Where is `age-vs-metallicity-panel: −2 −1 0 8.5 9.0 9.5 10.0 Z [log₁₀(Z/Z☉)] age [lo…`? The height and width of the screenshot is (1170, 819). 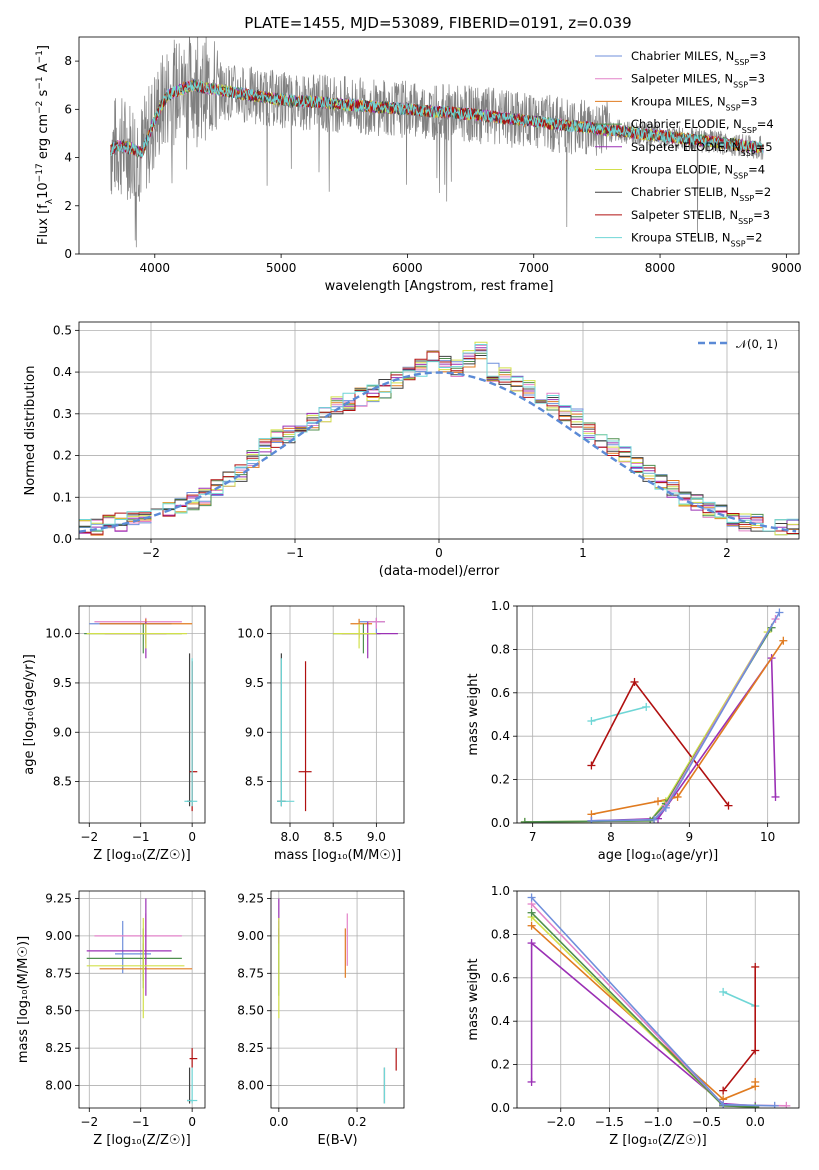 age-vs-metallicity-panel: −2 −1 0 8.5 9.0 9.5 10.0 Z [log₁₀(Z/Z☉)] age [lo… is located at coordinates (114, 734).